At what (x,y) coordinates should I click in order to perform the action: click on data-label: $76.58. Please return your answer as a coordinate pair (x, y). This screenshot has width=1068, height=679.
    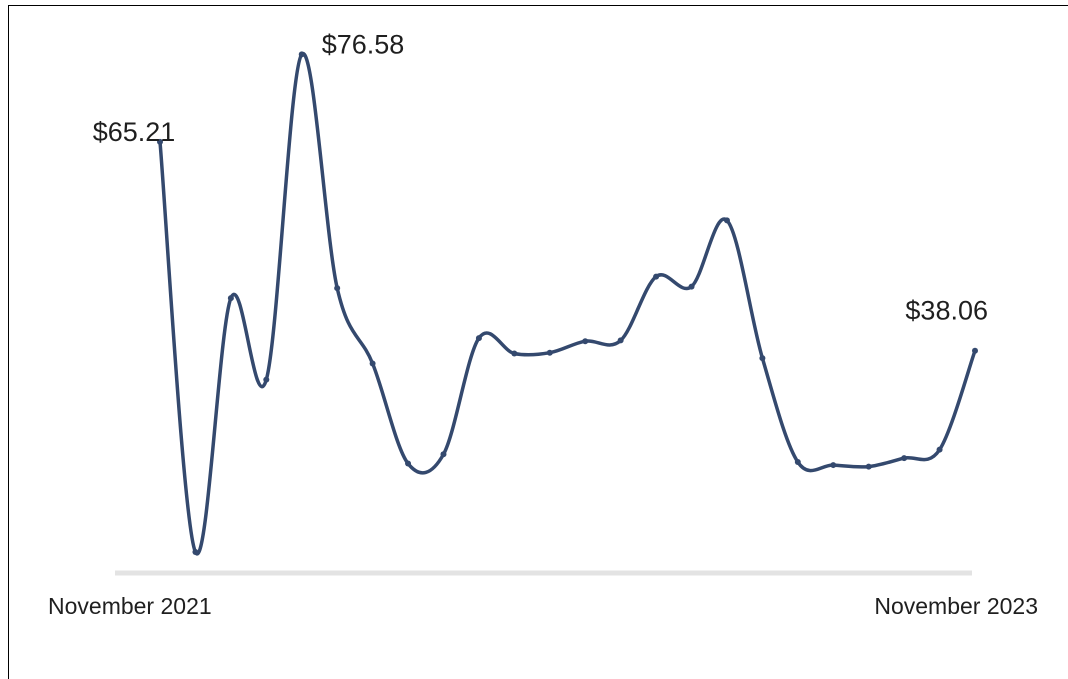
    Looking at the image, I should click on (363, 44).